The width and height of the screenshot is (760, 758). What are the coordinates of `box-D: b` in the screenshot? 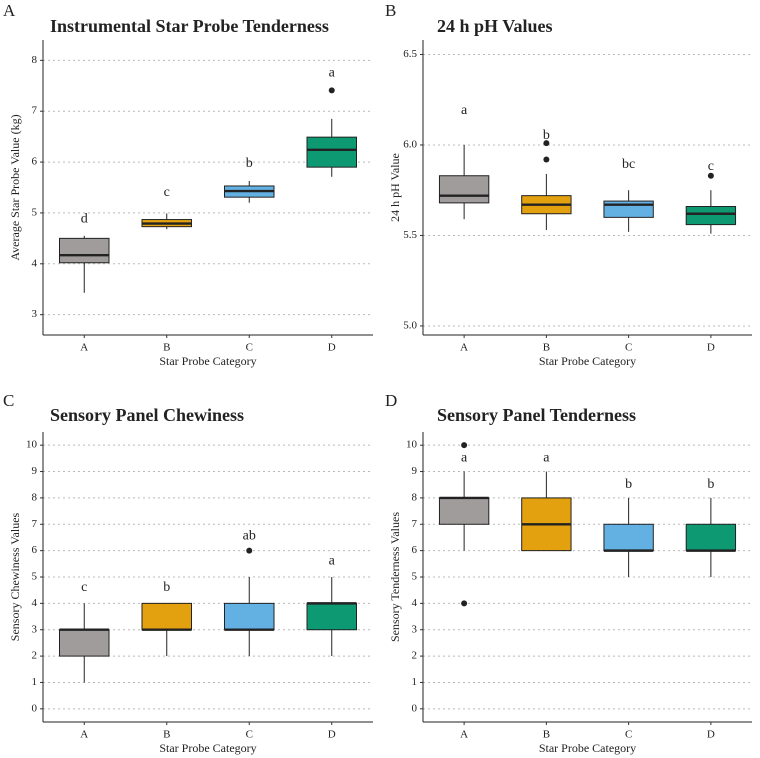 It's located at (711, 527).